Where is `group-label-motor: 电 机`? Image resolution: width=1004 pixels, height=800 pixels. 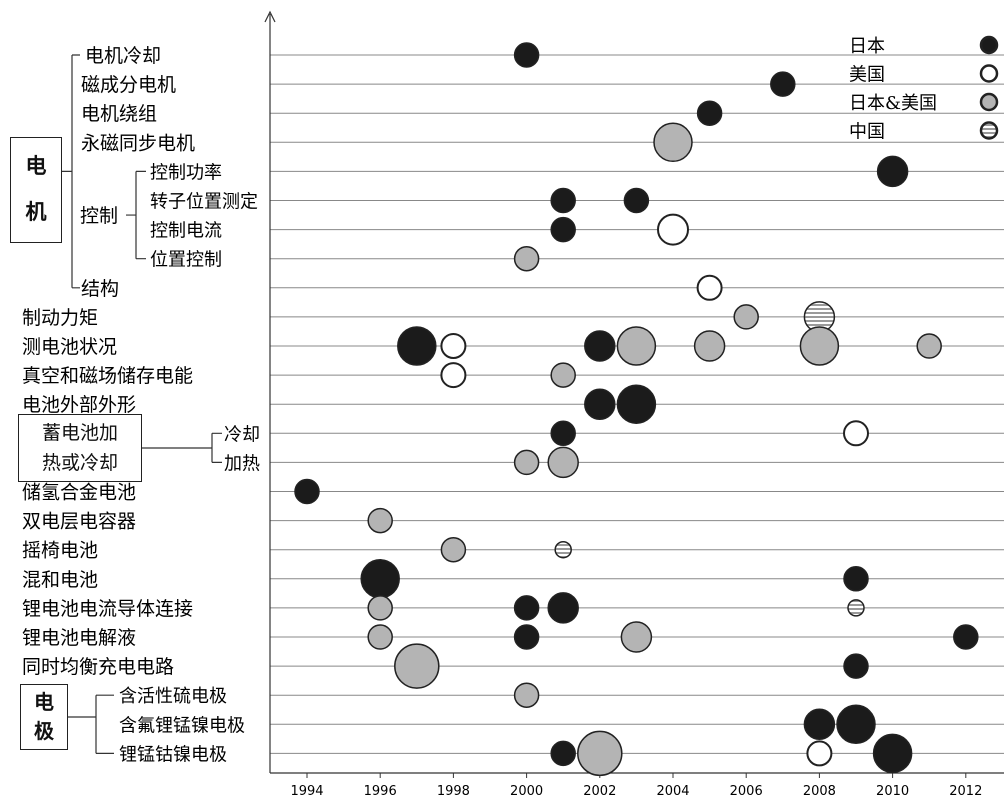 group-label-motor: 电 机 is located at coordinates (36, 188).